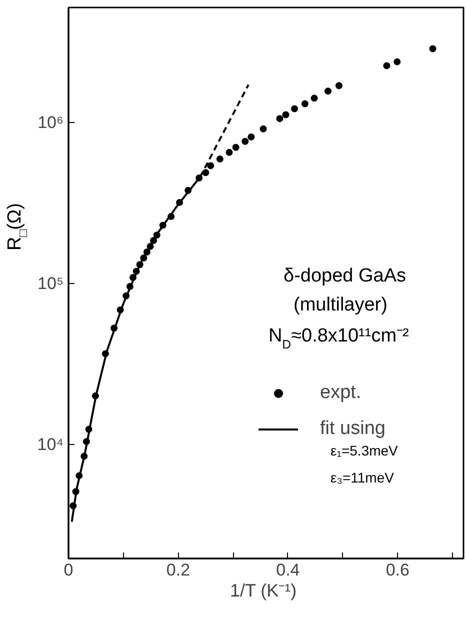 The width and height of the screenshot is (466, 619). What do you see at coordinates (17, 226) in the screenshot?
I see `y-axis-title: R□(Ω)` at bounding box center [17, 226].